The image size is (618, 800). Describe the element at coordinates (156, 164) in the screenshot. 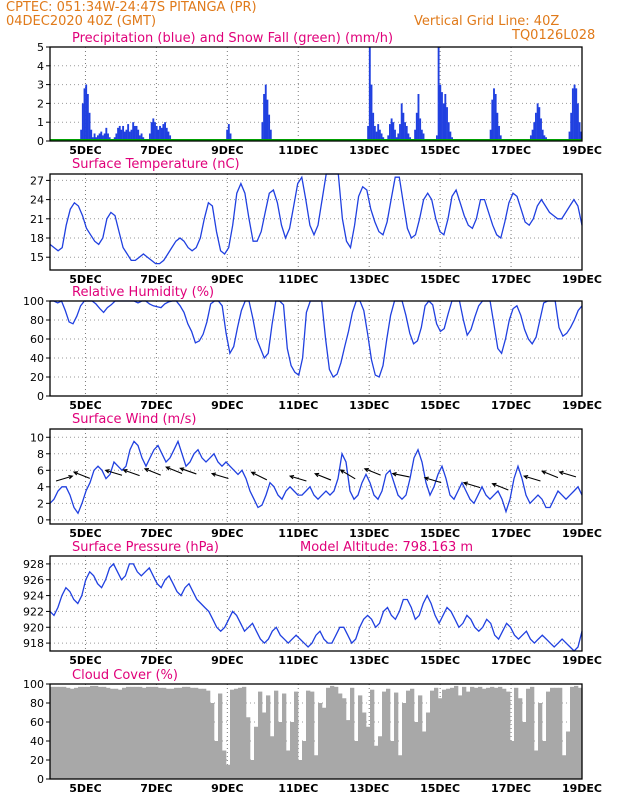

I see `chart-title: Surface Temperature (nC)` at that location.